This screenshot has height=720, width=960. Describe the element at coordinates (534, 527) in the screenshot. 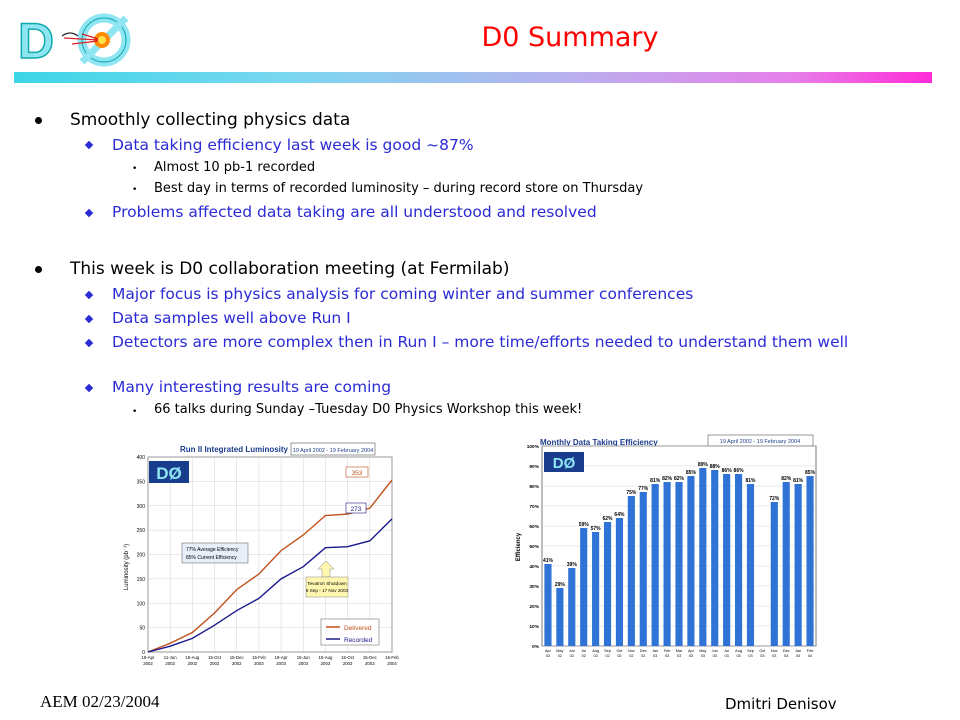

I see `eff-ytick-label: 60%` at that location.